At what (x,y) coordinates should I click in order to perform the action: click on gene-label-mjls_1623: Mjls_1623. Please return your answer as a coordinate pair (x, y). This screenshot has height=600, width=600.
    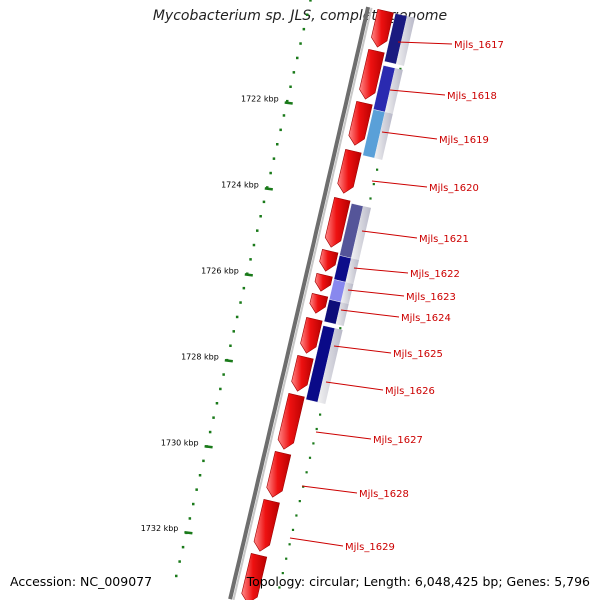
    Looking at the image, I should click on (431, 297).